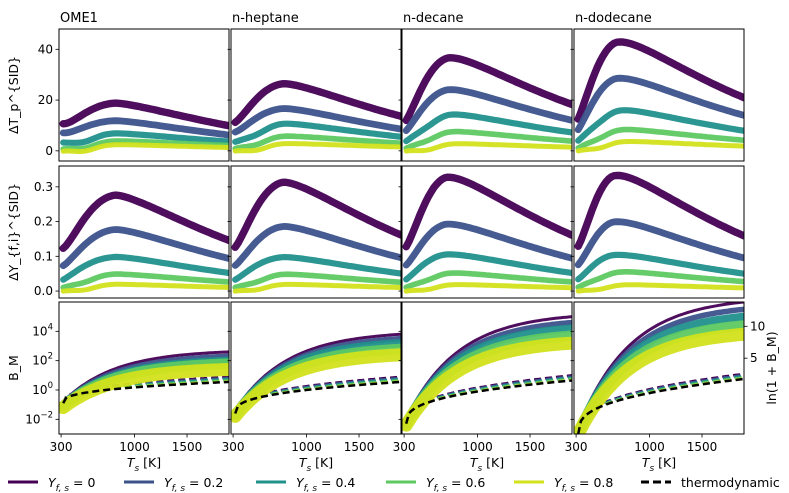 This screenshot has width=789, height=493. What do you see at coordinates (13, 95) in the screenshot?
I see `y-axis-label-dTp: ΔT_p^{SID}` at bounding box center [13, 95].